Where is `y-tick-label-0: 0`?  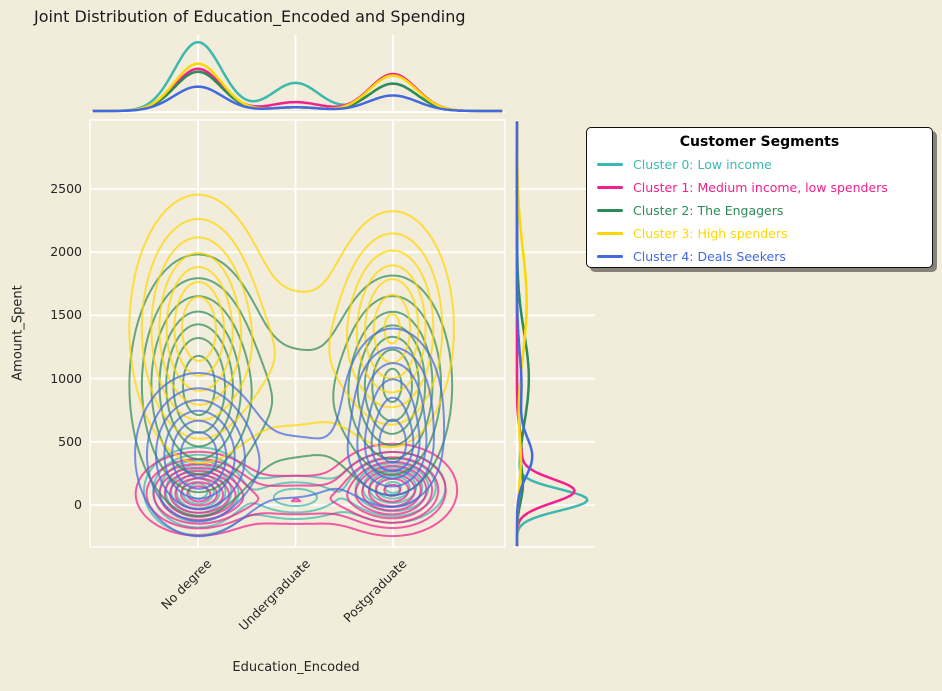 y-tick-label-0: 0 is located at coordinates (78, 504).